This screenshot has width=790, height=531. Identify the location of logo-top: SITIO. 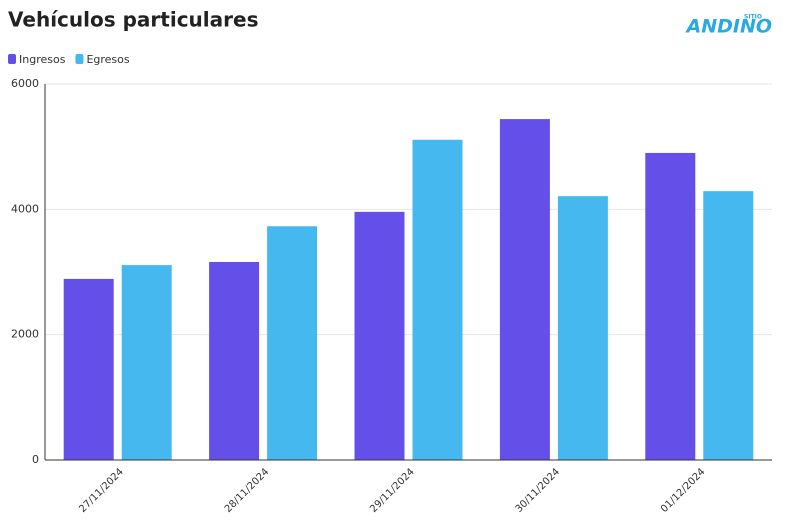
(753, 17).